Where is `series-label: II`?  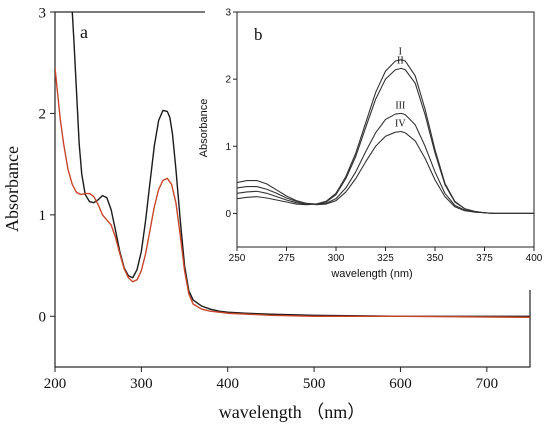
series-label: II is located at coordinates (400, 60).